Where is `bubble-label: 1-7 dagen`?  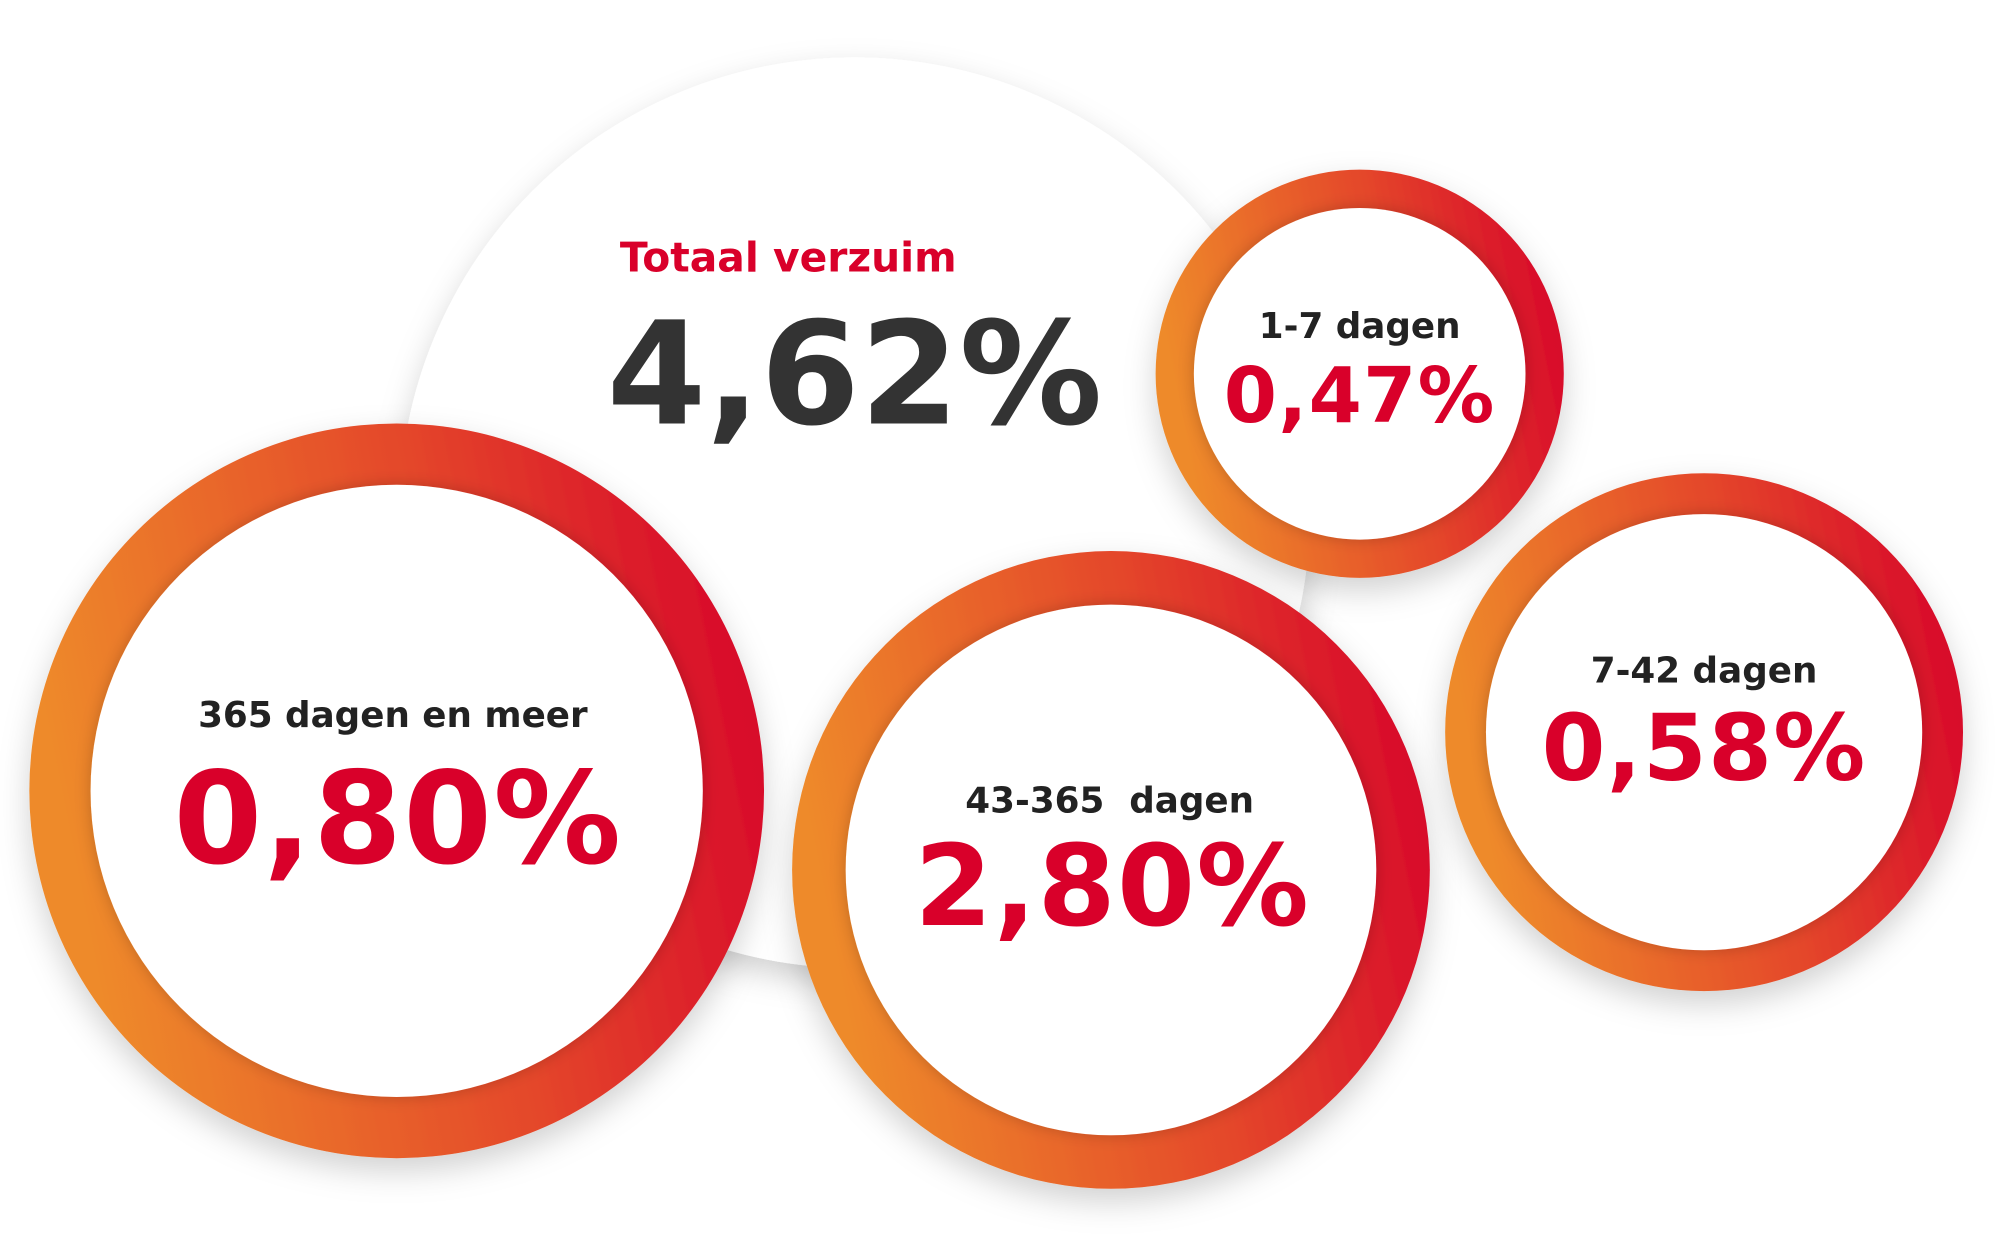 bubble-label: 1-7 dagen is located at coordinates (1360, 326).